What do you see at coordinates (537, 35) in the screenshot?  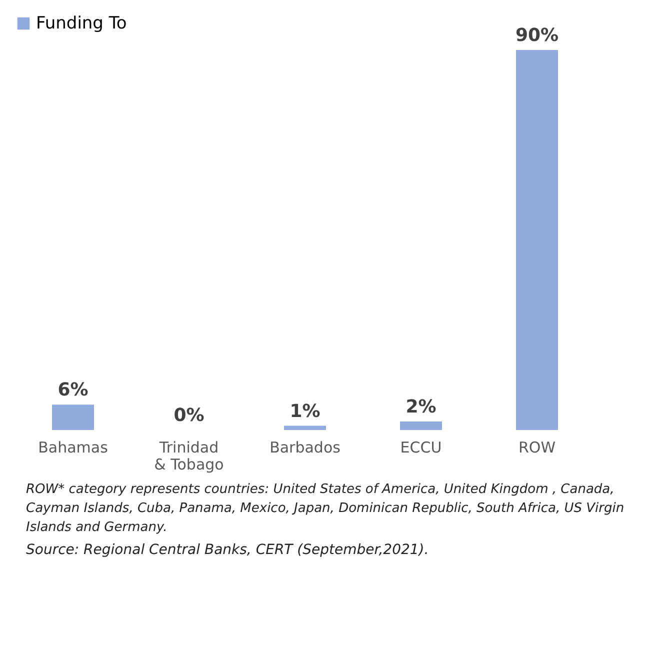 I see `data-label: 90%` at bounding box center [537, 35].